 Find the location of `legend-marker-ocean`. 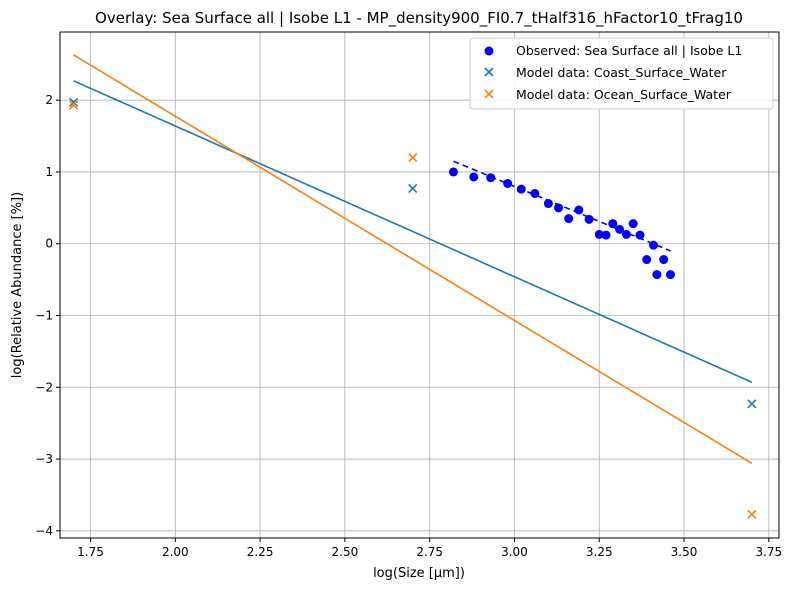

legend-marker-ocean is located at coordinates (489, 94).